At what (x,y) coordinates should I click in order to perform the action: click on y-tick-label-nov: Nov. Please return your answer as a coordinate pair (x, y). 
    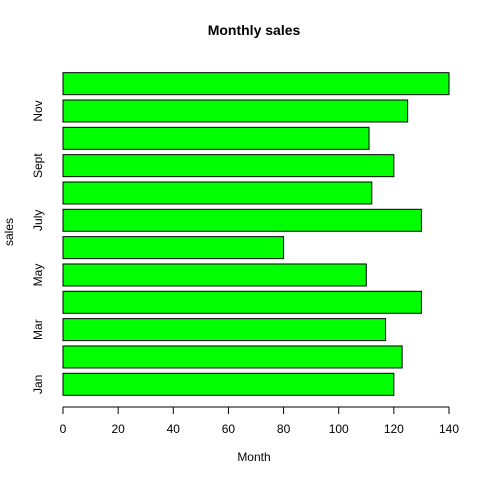
    Looking at the image, I should click on (38, 110).